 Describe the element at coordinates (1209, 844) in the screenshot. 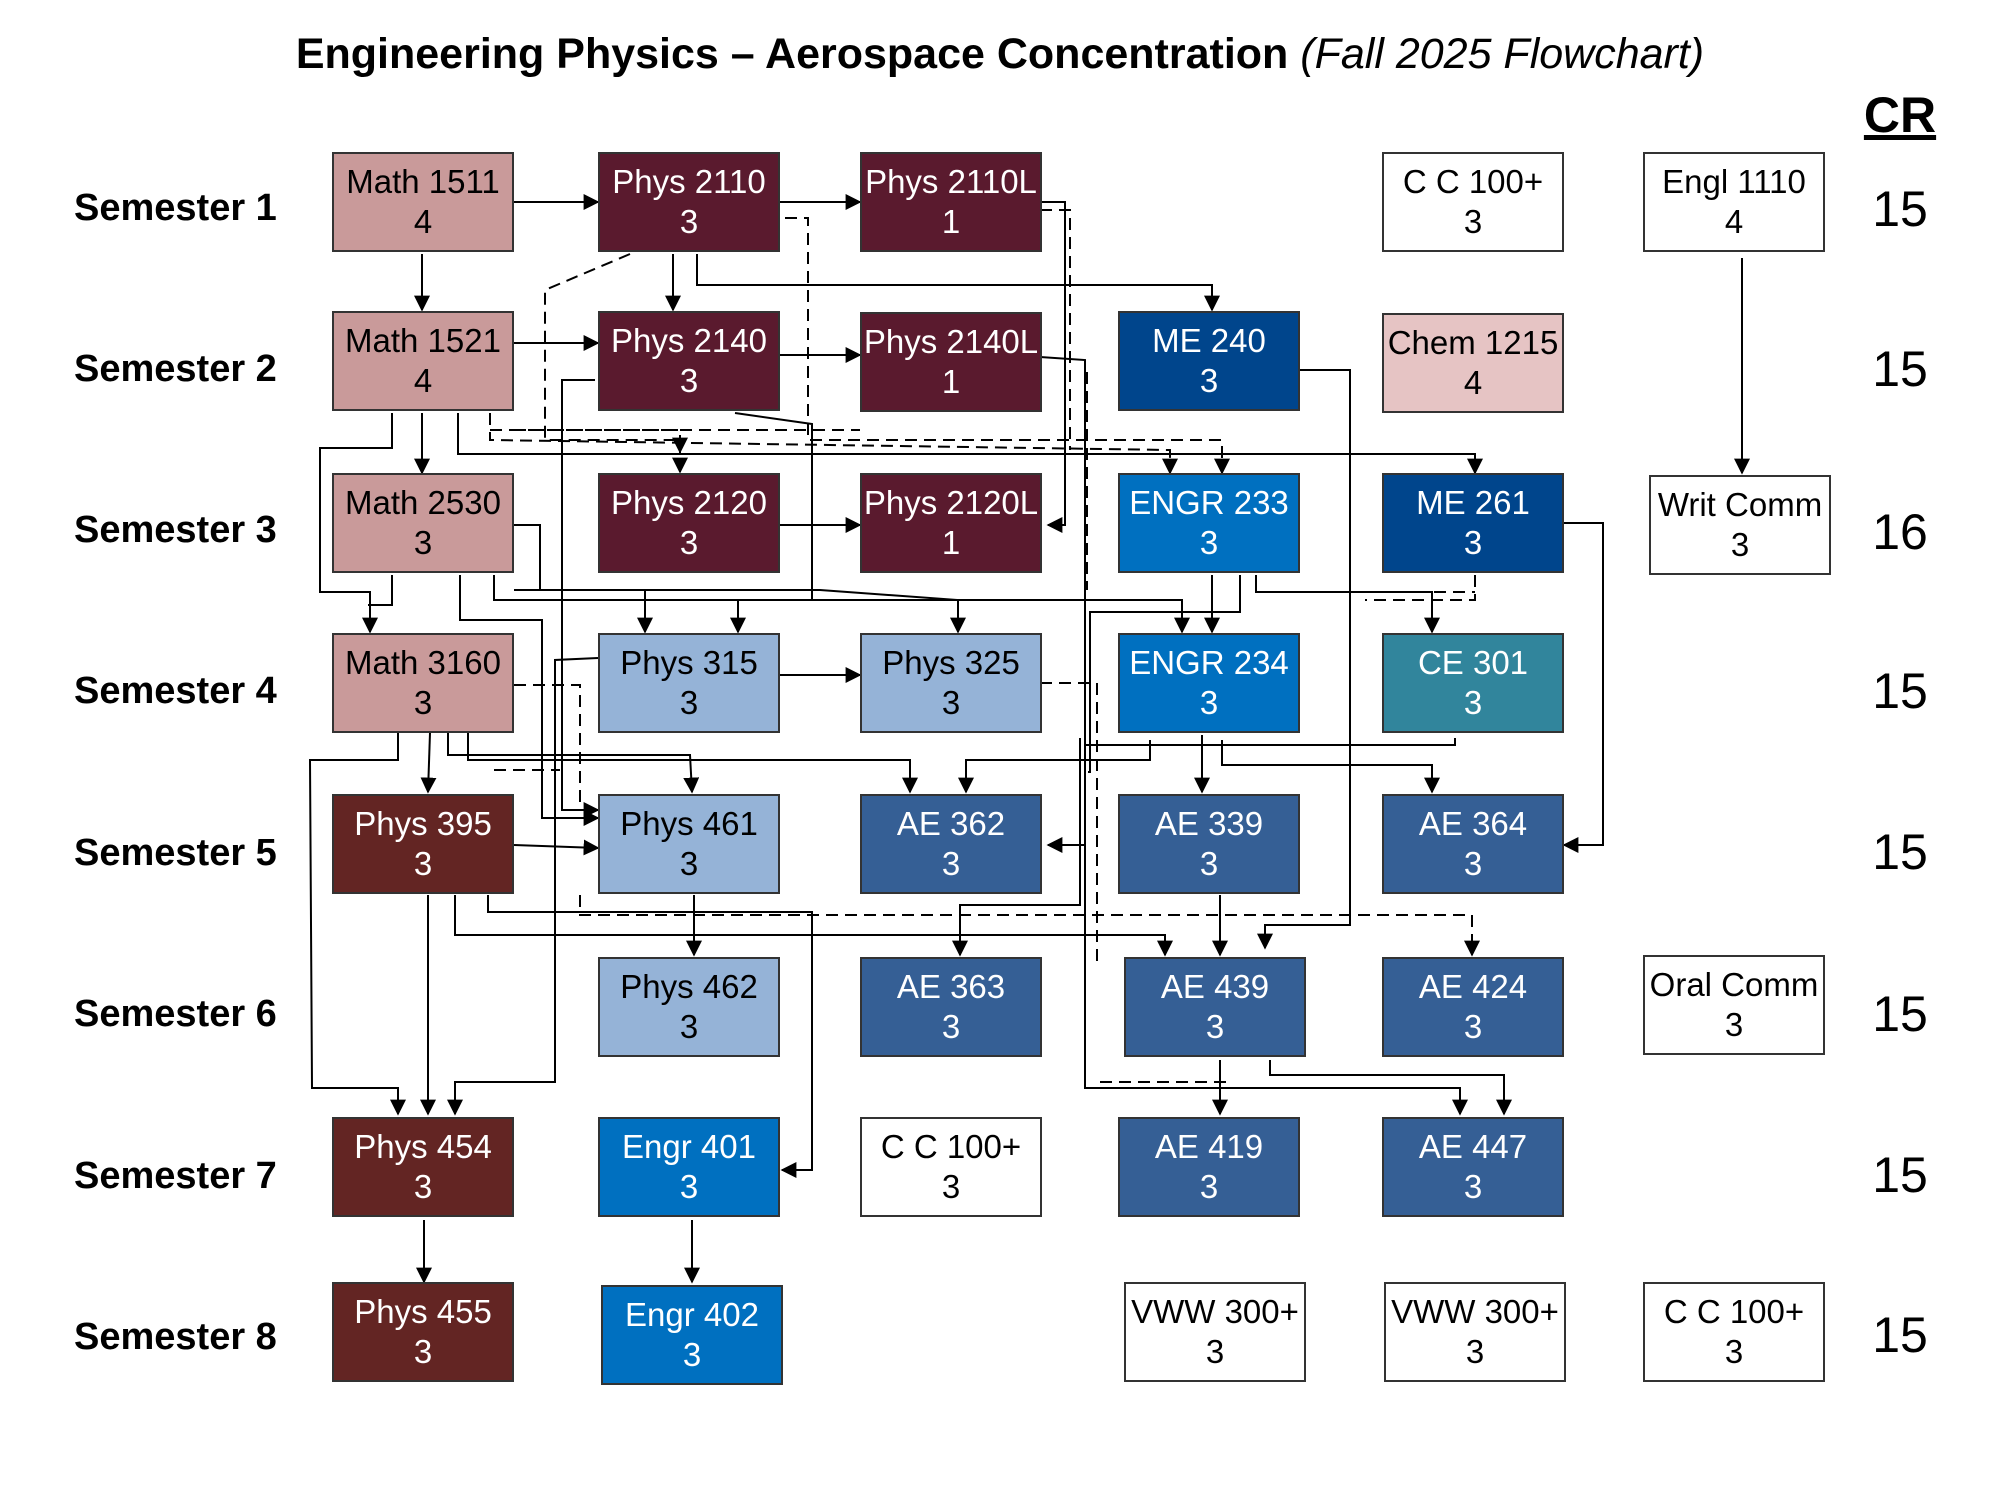

I see `course-ae-339: AE 339 3` at that location.